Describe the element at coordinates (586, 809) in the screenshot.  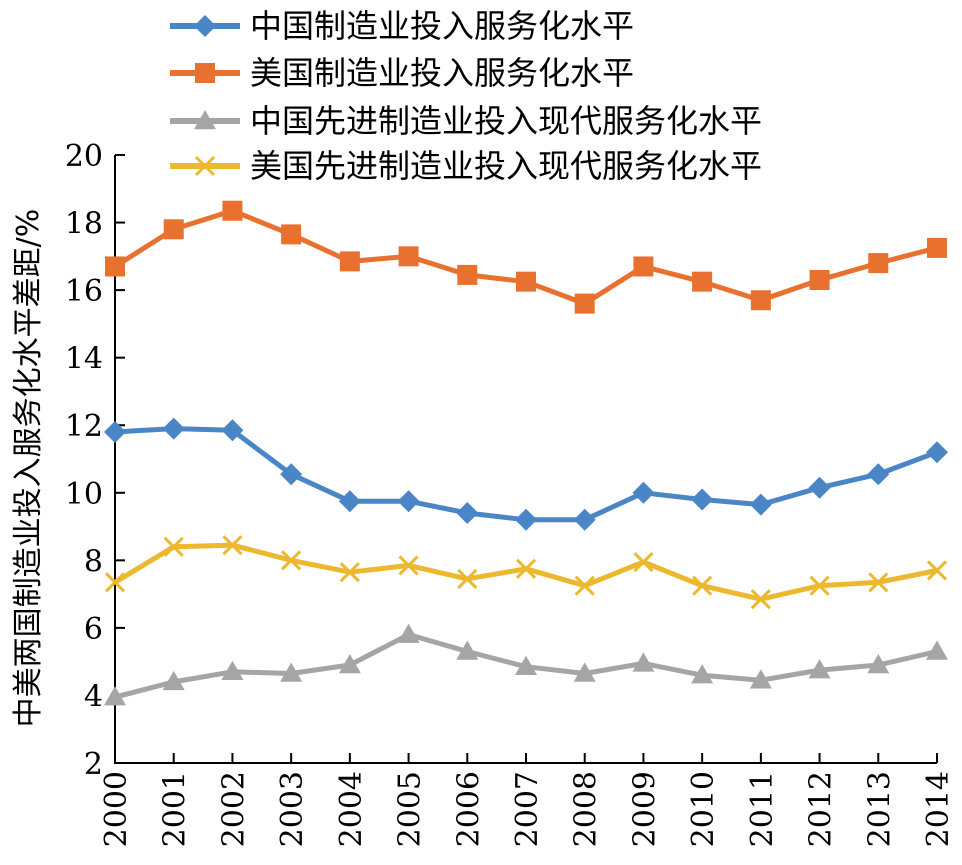
I see `x-tick-label: 2008` at that location.